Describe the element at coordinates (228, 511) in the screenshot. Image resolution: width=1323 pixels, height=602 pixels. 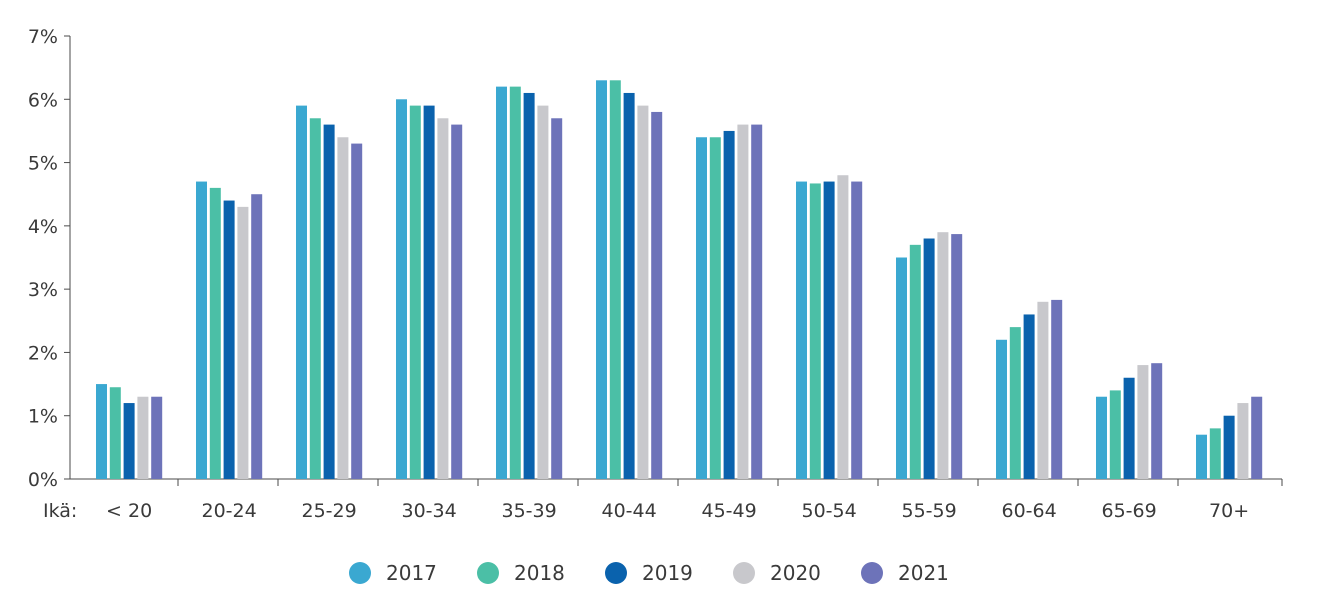
I see `x-tick-label: 20-24` at that location.